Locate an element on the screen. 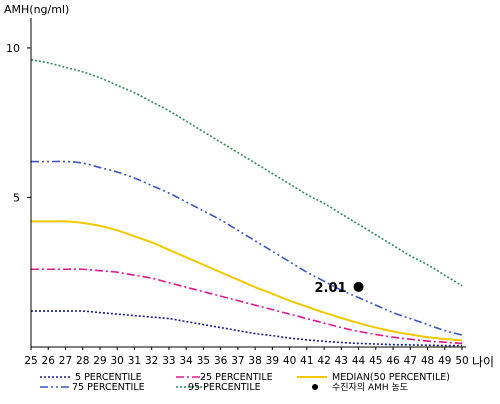 The image size is (500, 404). legend-label-4: 95 PERCENTILE is located at coordinates (224, 387).